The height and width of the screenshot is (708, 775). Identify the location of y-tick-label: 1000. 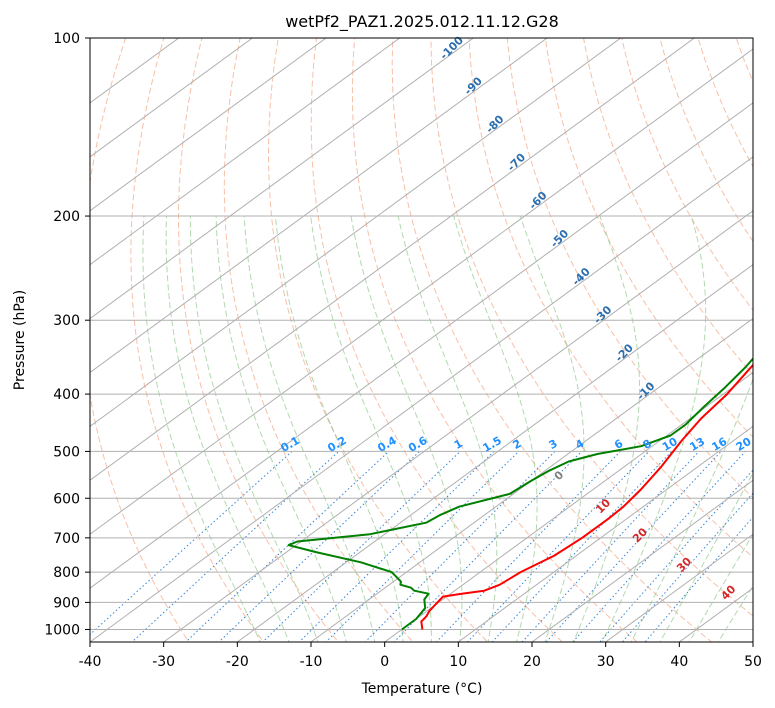
(62, 630).